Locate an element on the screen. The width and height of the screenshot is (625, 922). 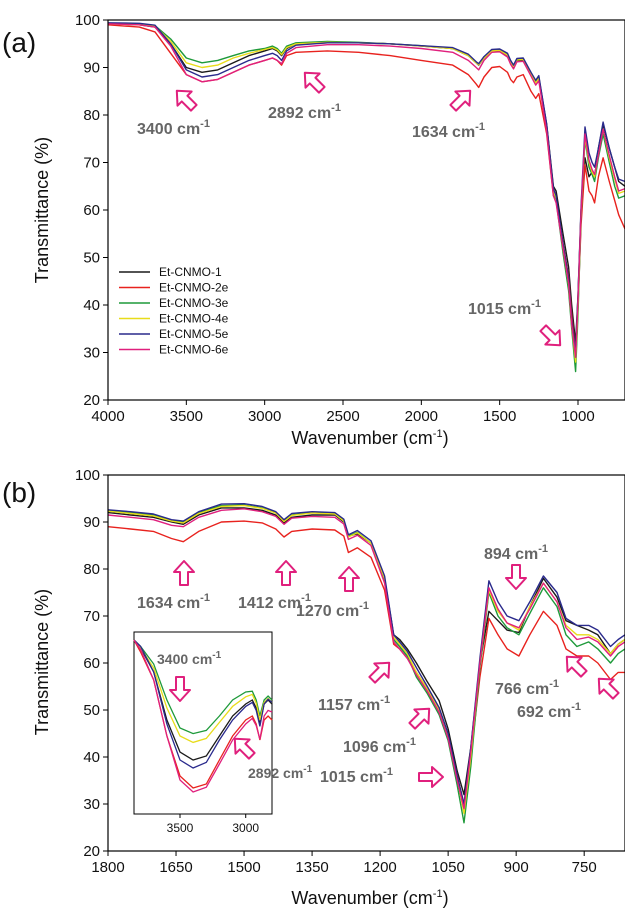
panel-b-x-axis-title-main: Wavenumber (cm is located at coordinates (361, 898).